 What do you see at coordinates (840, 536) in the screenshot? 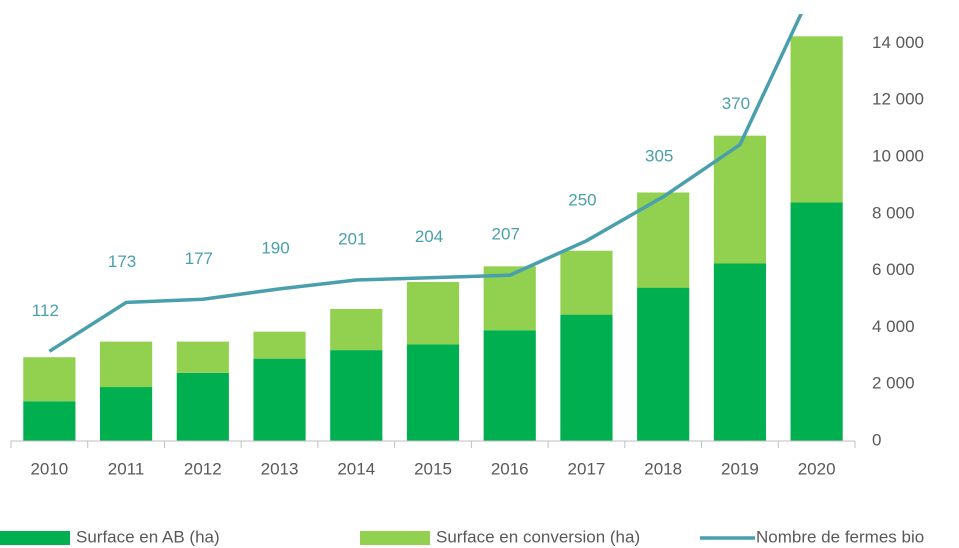
I see `legend-label: Nombre de fermes bio` at bounding box center [840, 536].